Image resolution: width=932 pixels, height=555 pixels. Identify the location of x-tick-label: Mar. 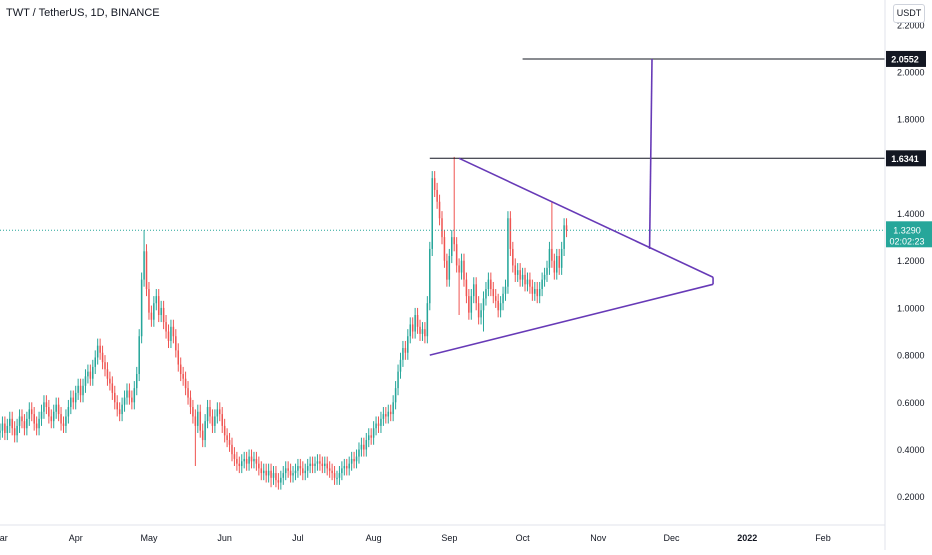
(4, 538).